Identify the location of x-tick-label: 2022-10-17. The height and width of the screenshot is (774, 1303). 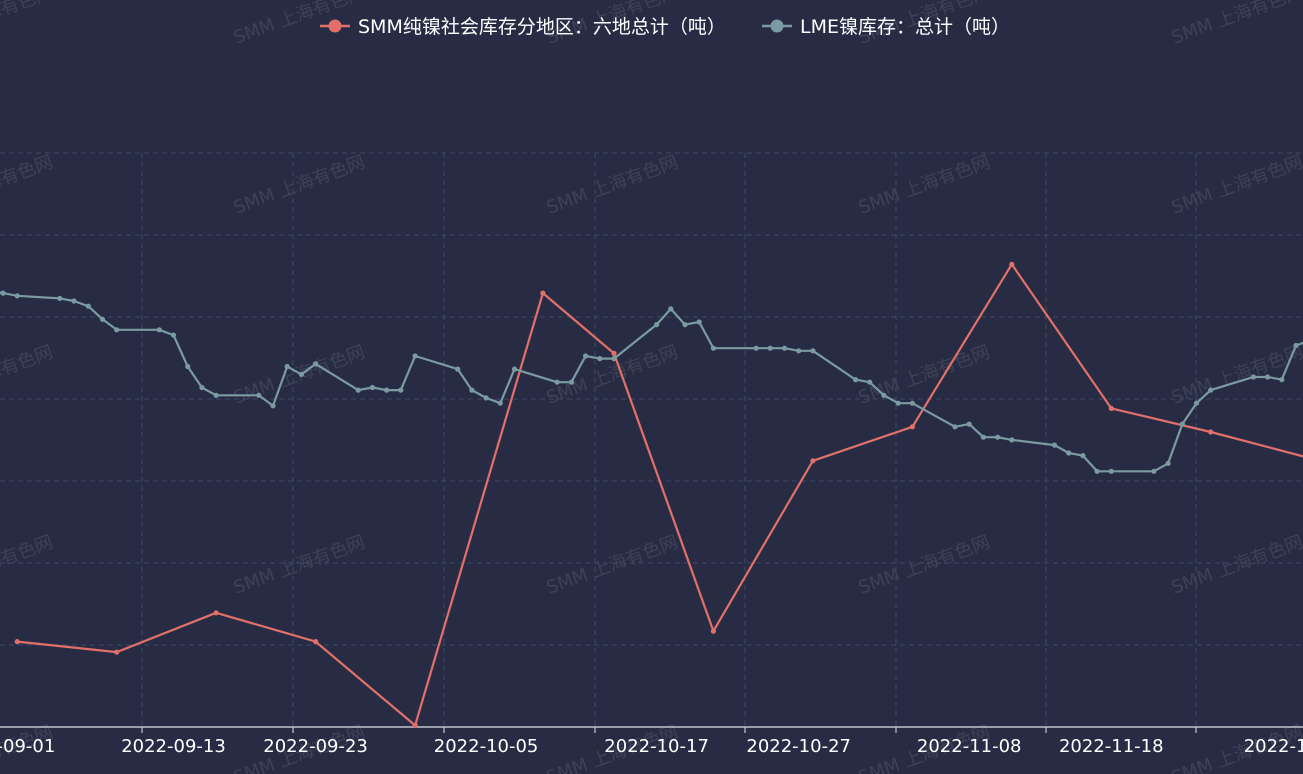
(656, 746).